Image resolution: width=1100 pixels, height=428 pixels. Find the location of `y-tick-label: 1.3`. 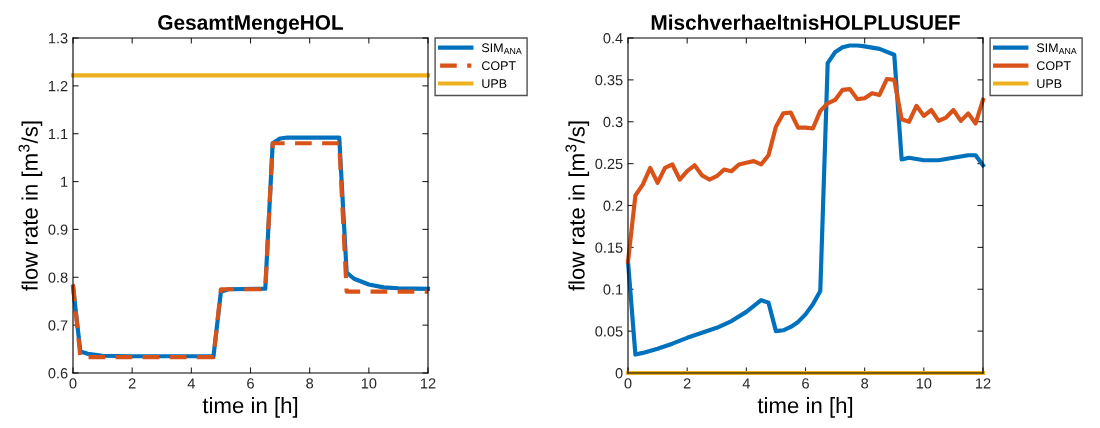

y-tick-label: 1.3 is located at coordinates (58, 38).